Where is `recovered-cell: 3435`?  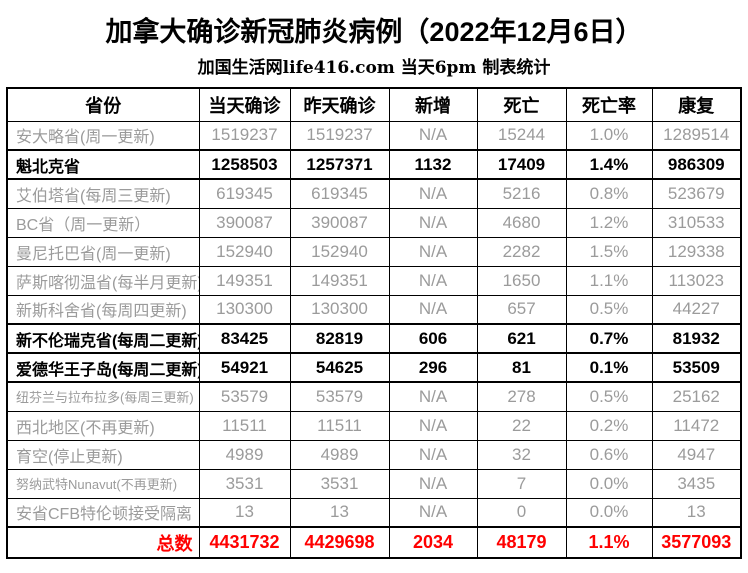 recovered-cell: 3435 is located at coordinates (696, 483).